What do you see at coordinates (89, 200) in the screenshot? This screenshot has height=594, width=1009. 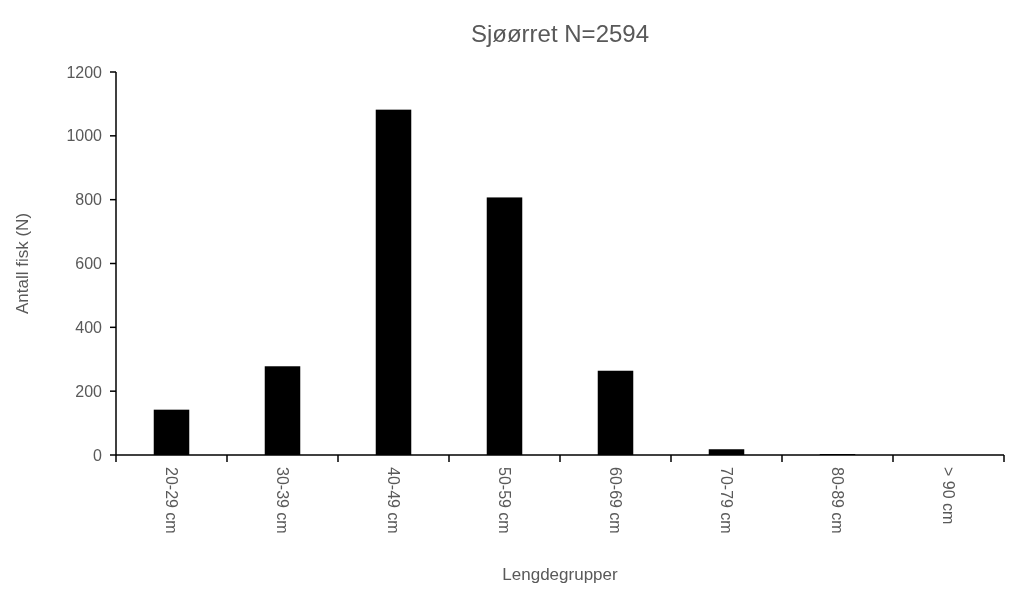 I see `y-tick-label: 800` at bounding box center [89, 200].